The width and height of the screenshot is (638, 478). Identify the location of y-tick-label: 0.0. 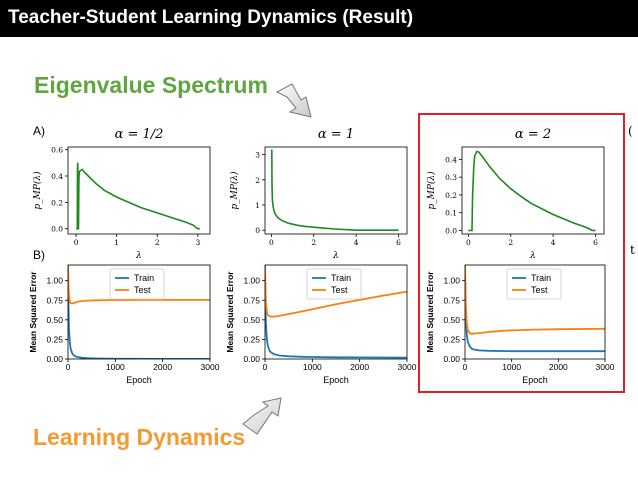
(57, 229).